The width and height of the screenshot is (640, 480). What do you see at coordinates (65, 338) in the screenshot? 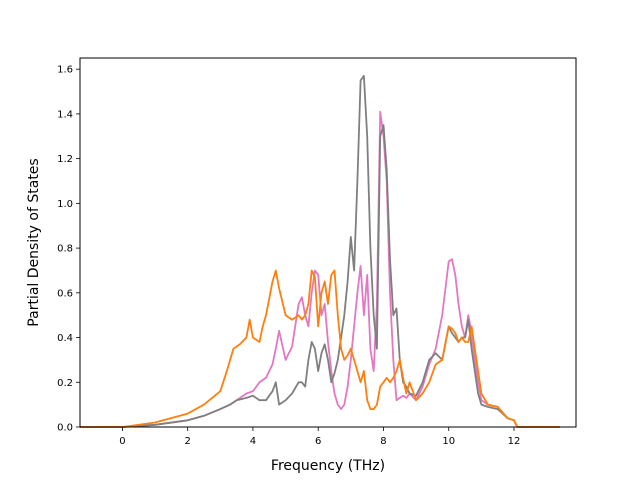
I see `y-tick-label: 0.4` at bounding box center [65, 338].